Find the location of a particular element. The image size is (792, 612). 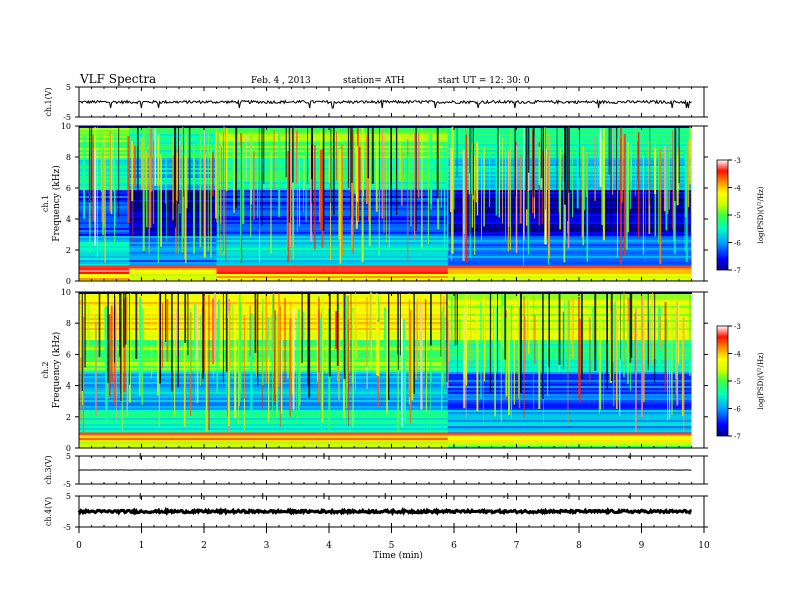

y-tick-label: 8 is located at coordinates (68, 323).